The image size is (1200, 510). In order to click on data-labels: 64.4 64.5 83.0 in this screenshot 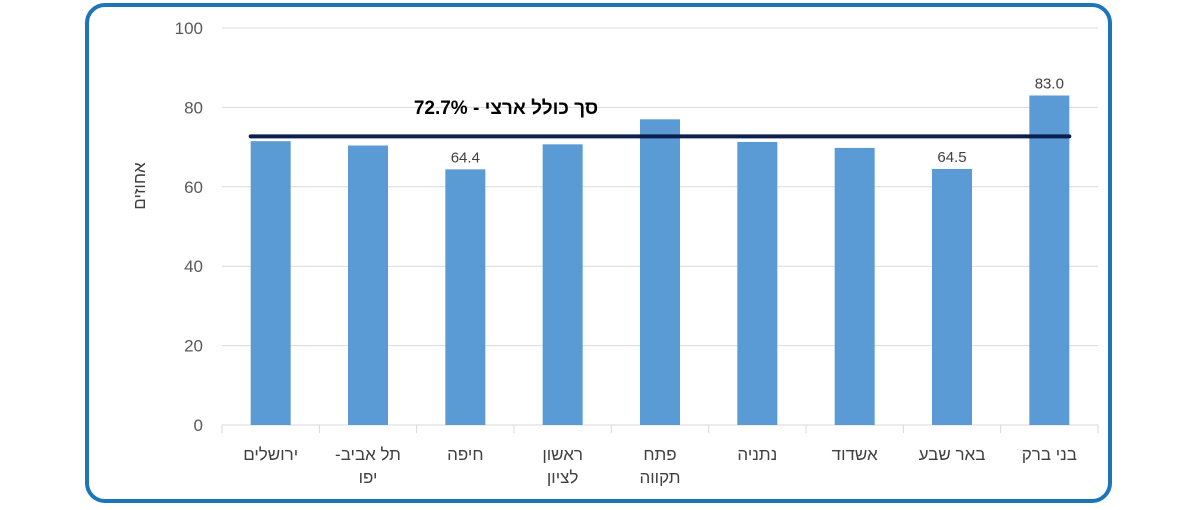, I will do `click(757, 120)`.